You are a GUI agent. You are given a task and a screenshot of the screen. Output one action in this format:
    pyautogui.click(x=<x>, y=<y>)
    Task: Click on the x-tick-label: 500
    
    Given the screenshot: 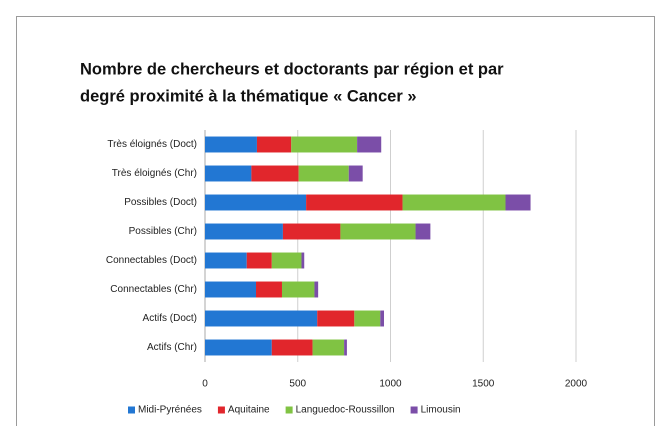 What is the action you would take?
    pyautogui.click(x=297, y=384)
    